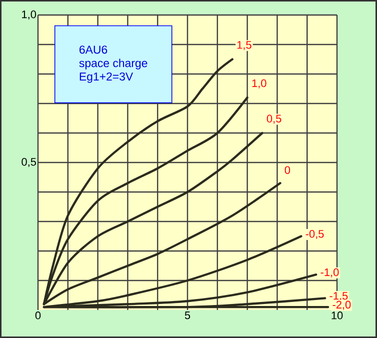 The height and width of the screenshot is (338, 377). What do you see at coordinates (244, 45) in the screenshot?
I see `series-label: 1,5` at bounding box center [244, 45].